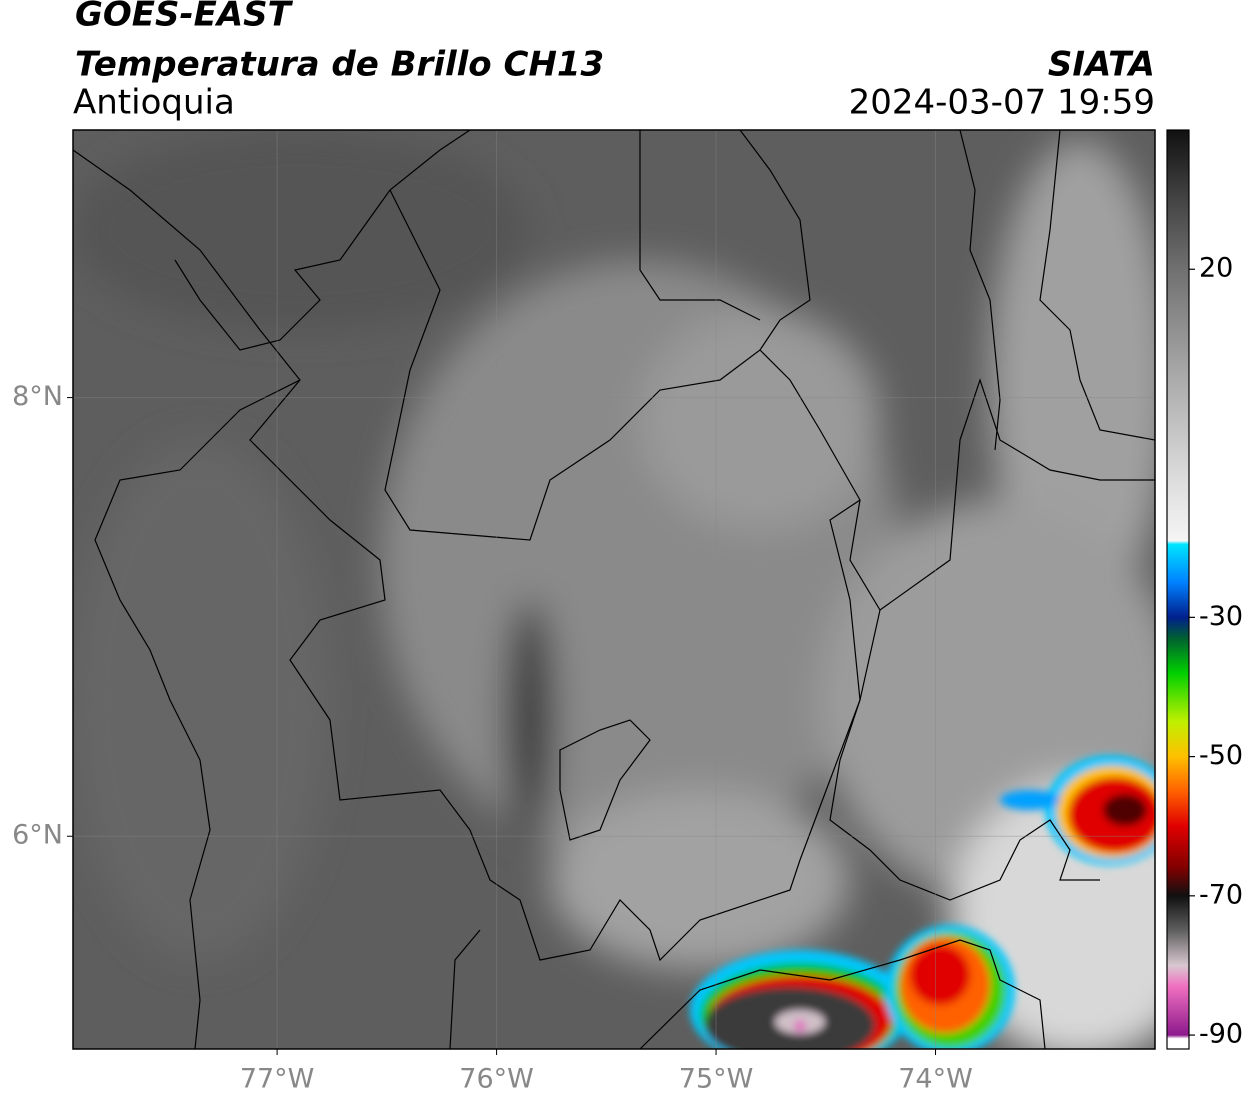 This screenshot has width=1252, height=1103. What do you see at coordinates (1216, 268) in the screenshot?
I see `colorbar-tick-label: 20` at bounding box center [1216, 268].